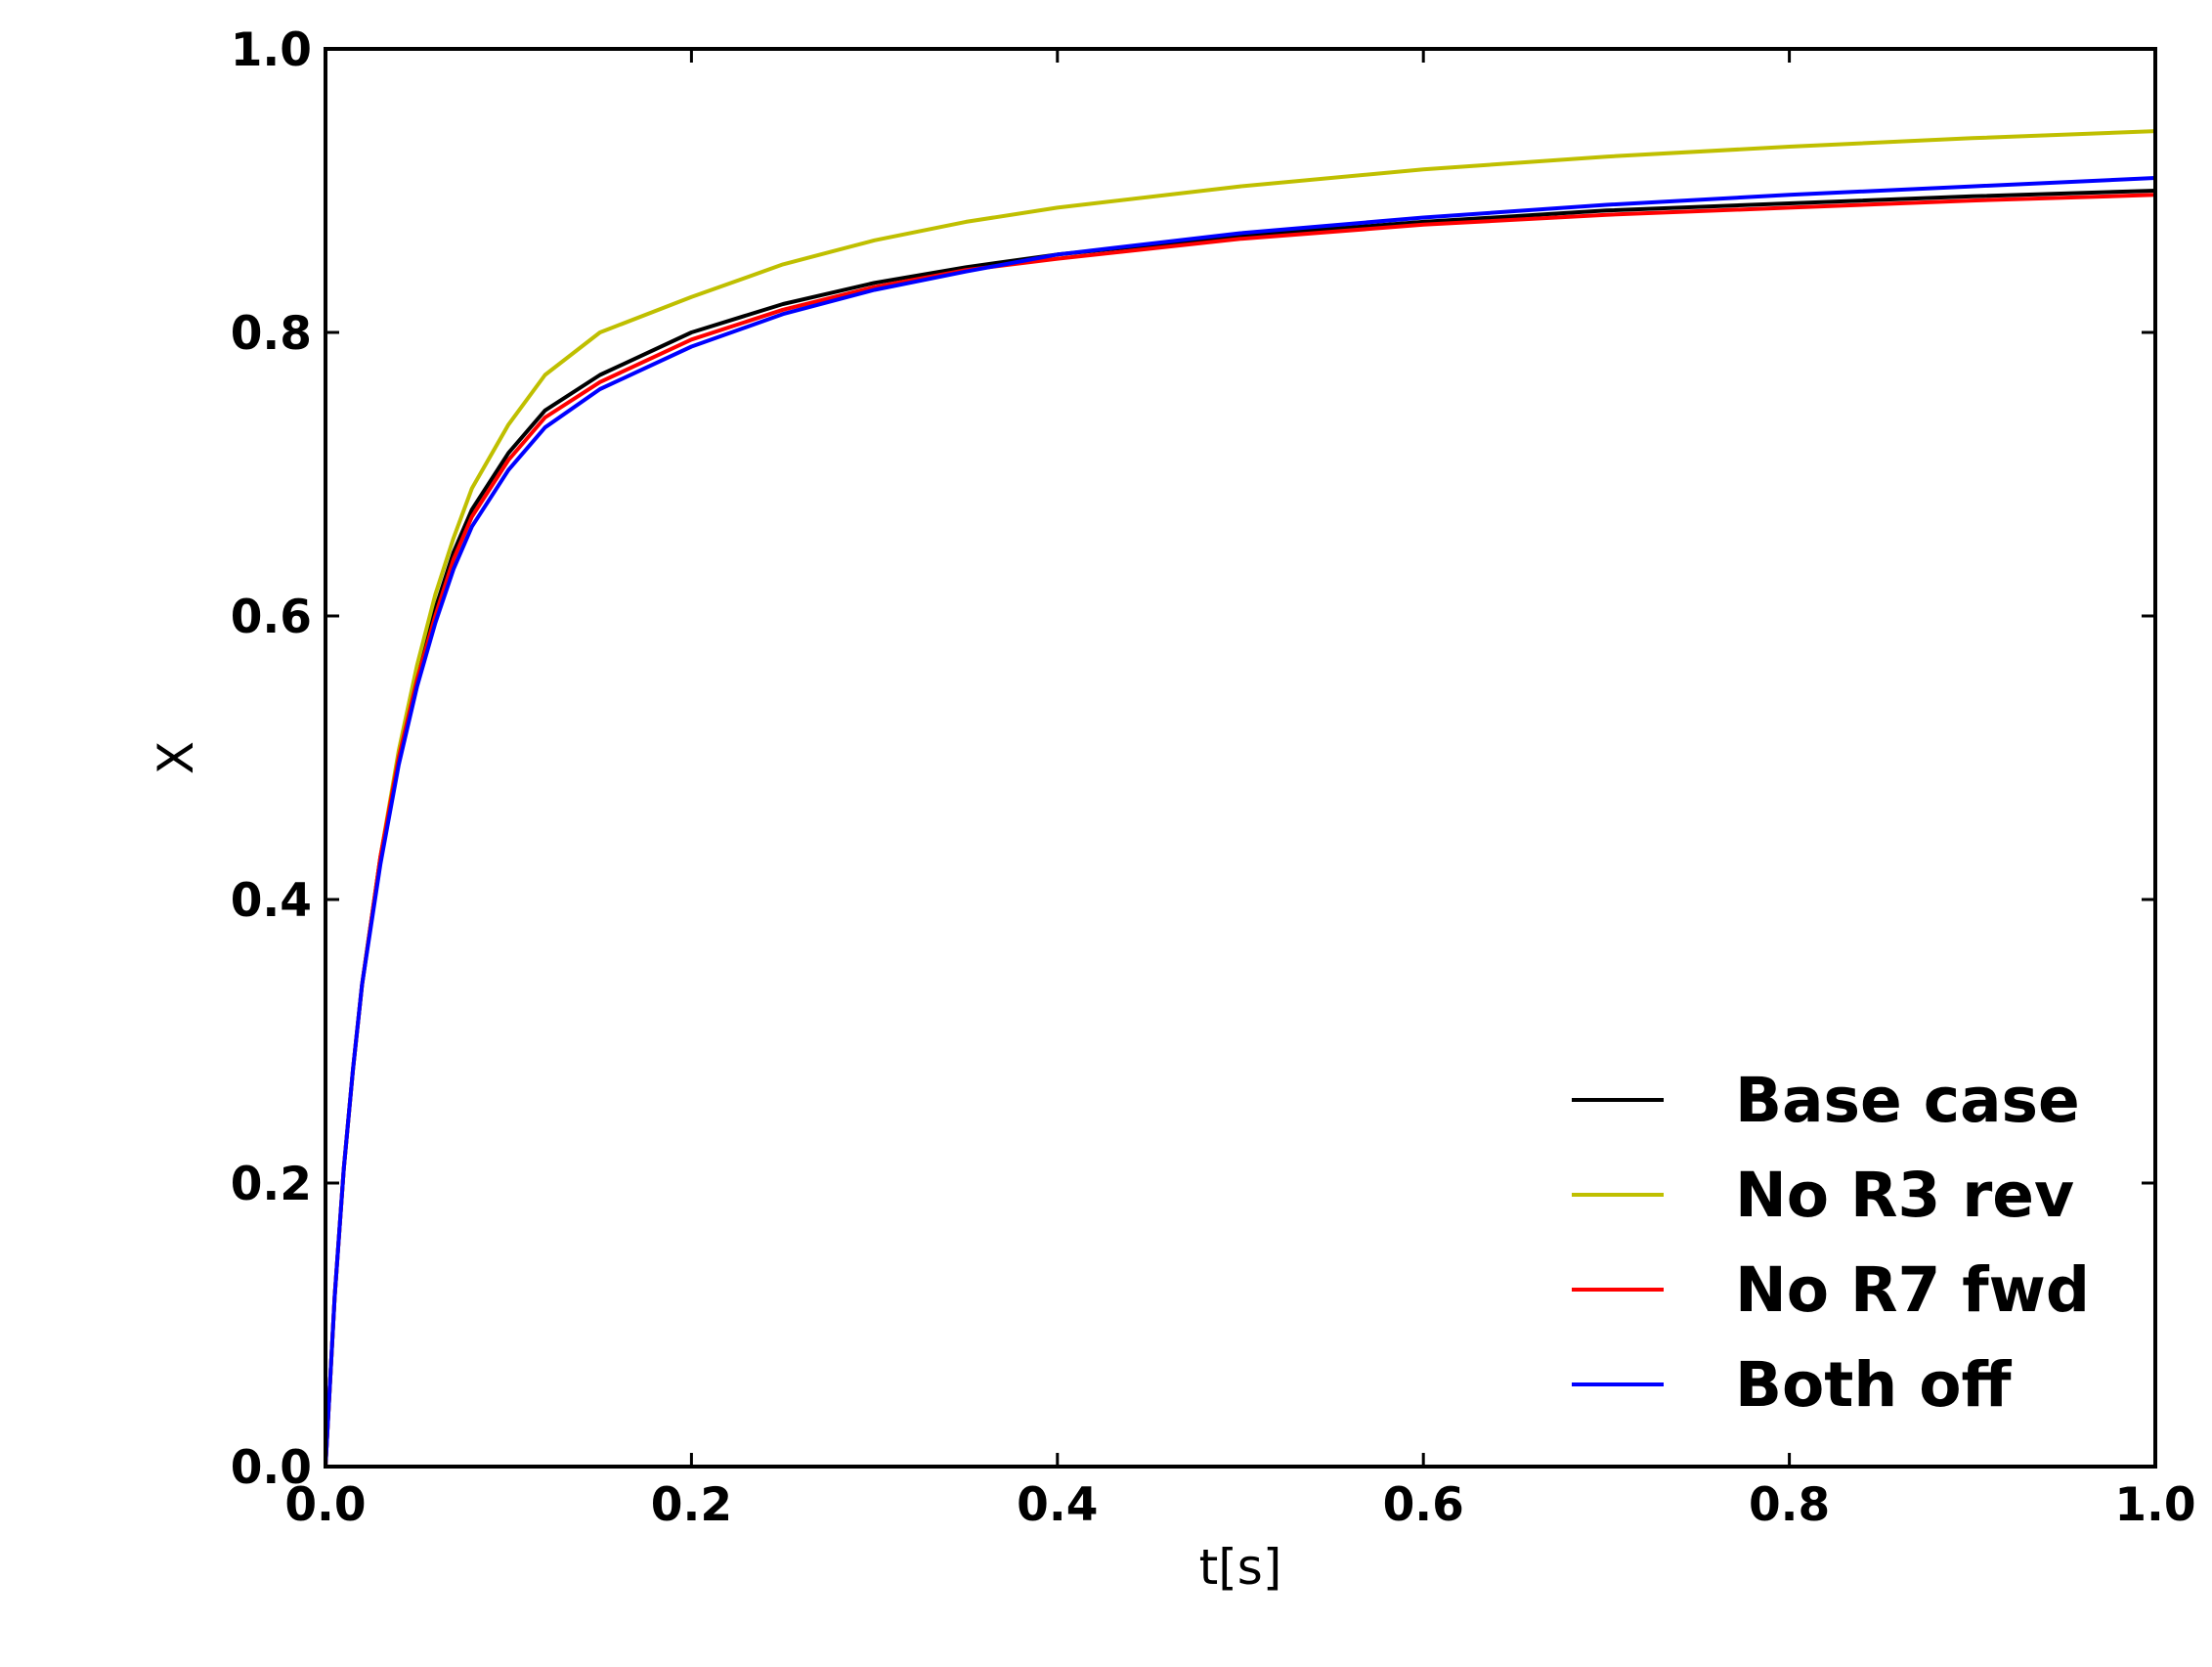  Describe the element at coordinates (1873, 1385) in the screenshot. I see `legend-label-4: Both off` at that location.